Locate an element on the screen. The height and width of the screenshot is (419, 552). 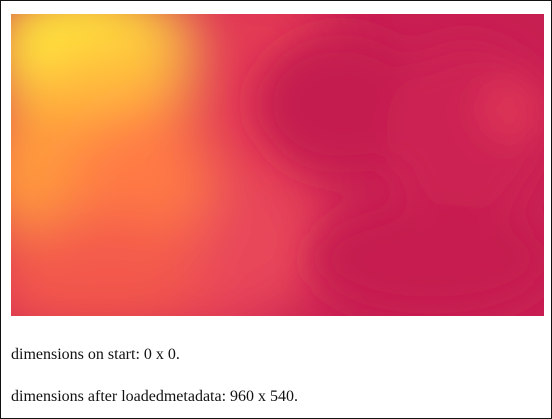
dimensions-on-start-text: dimensions on start: 0 x 0. is located at coordinates (95, 354).